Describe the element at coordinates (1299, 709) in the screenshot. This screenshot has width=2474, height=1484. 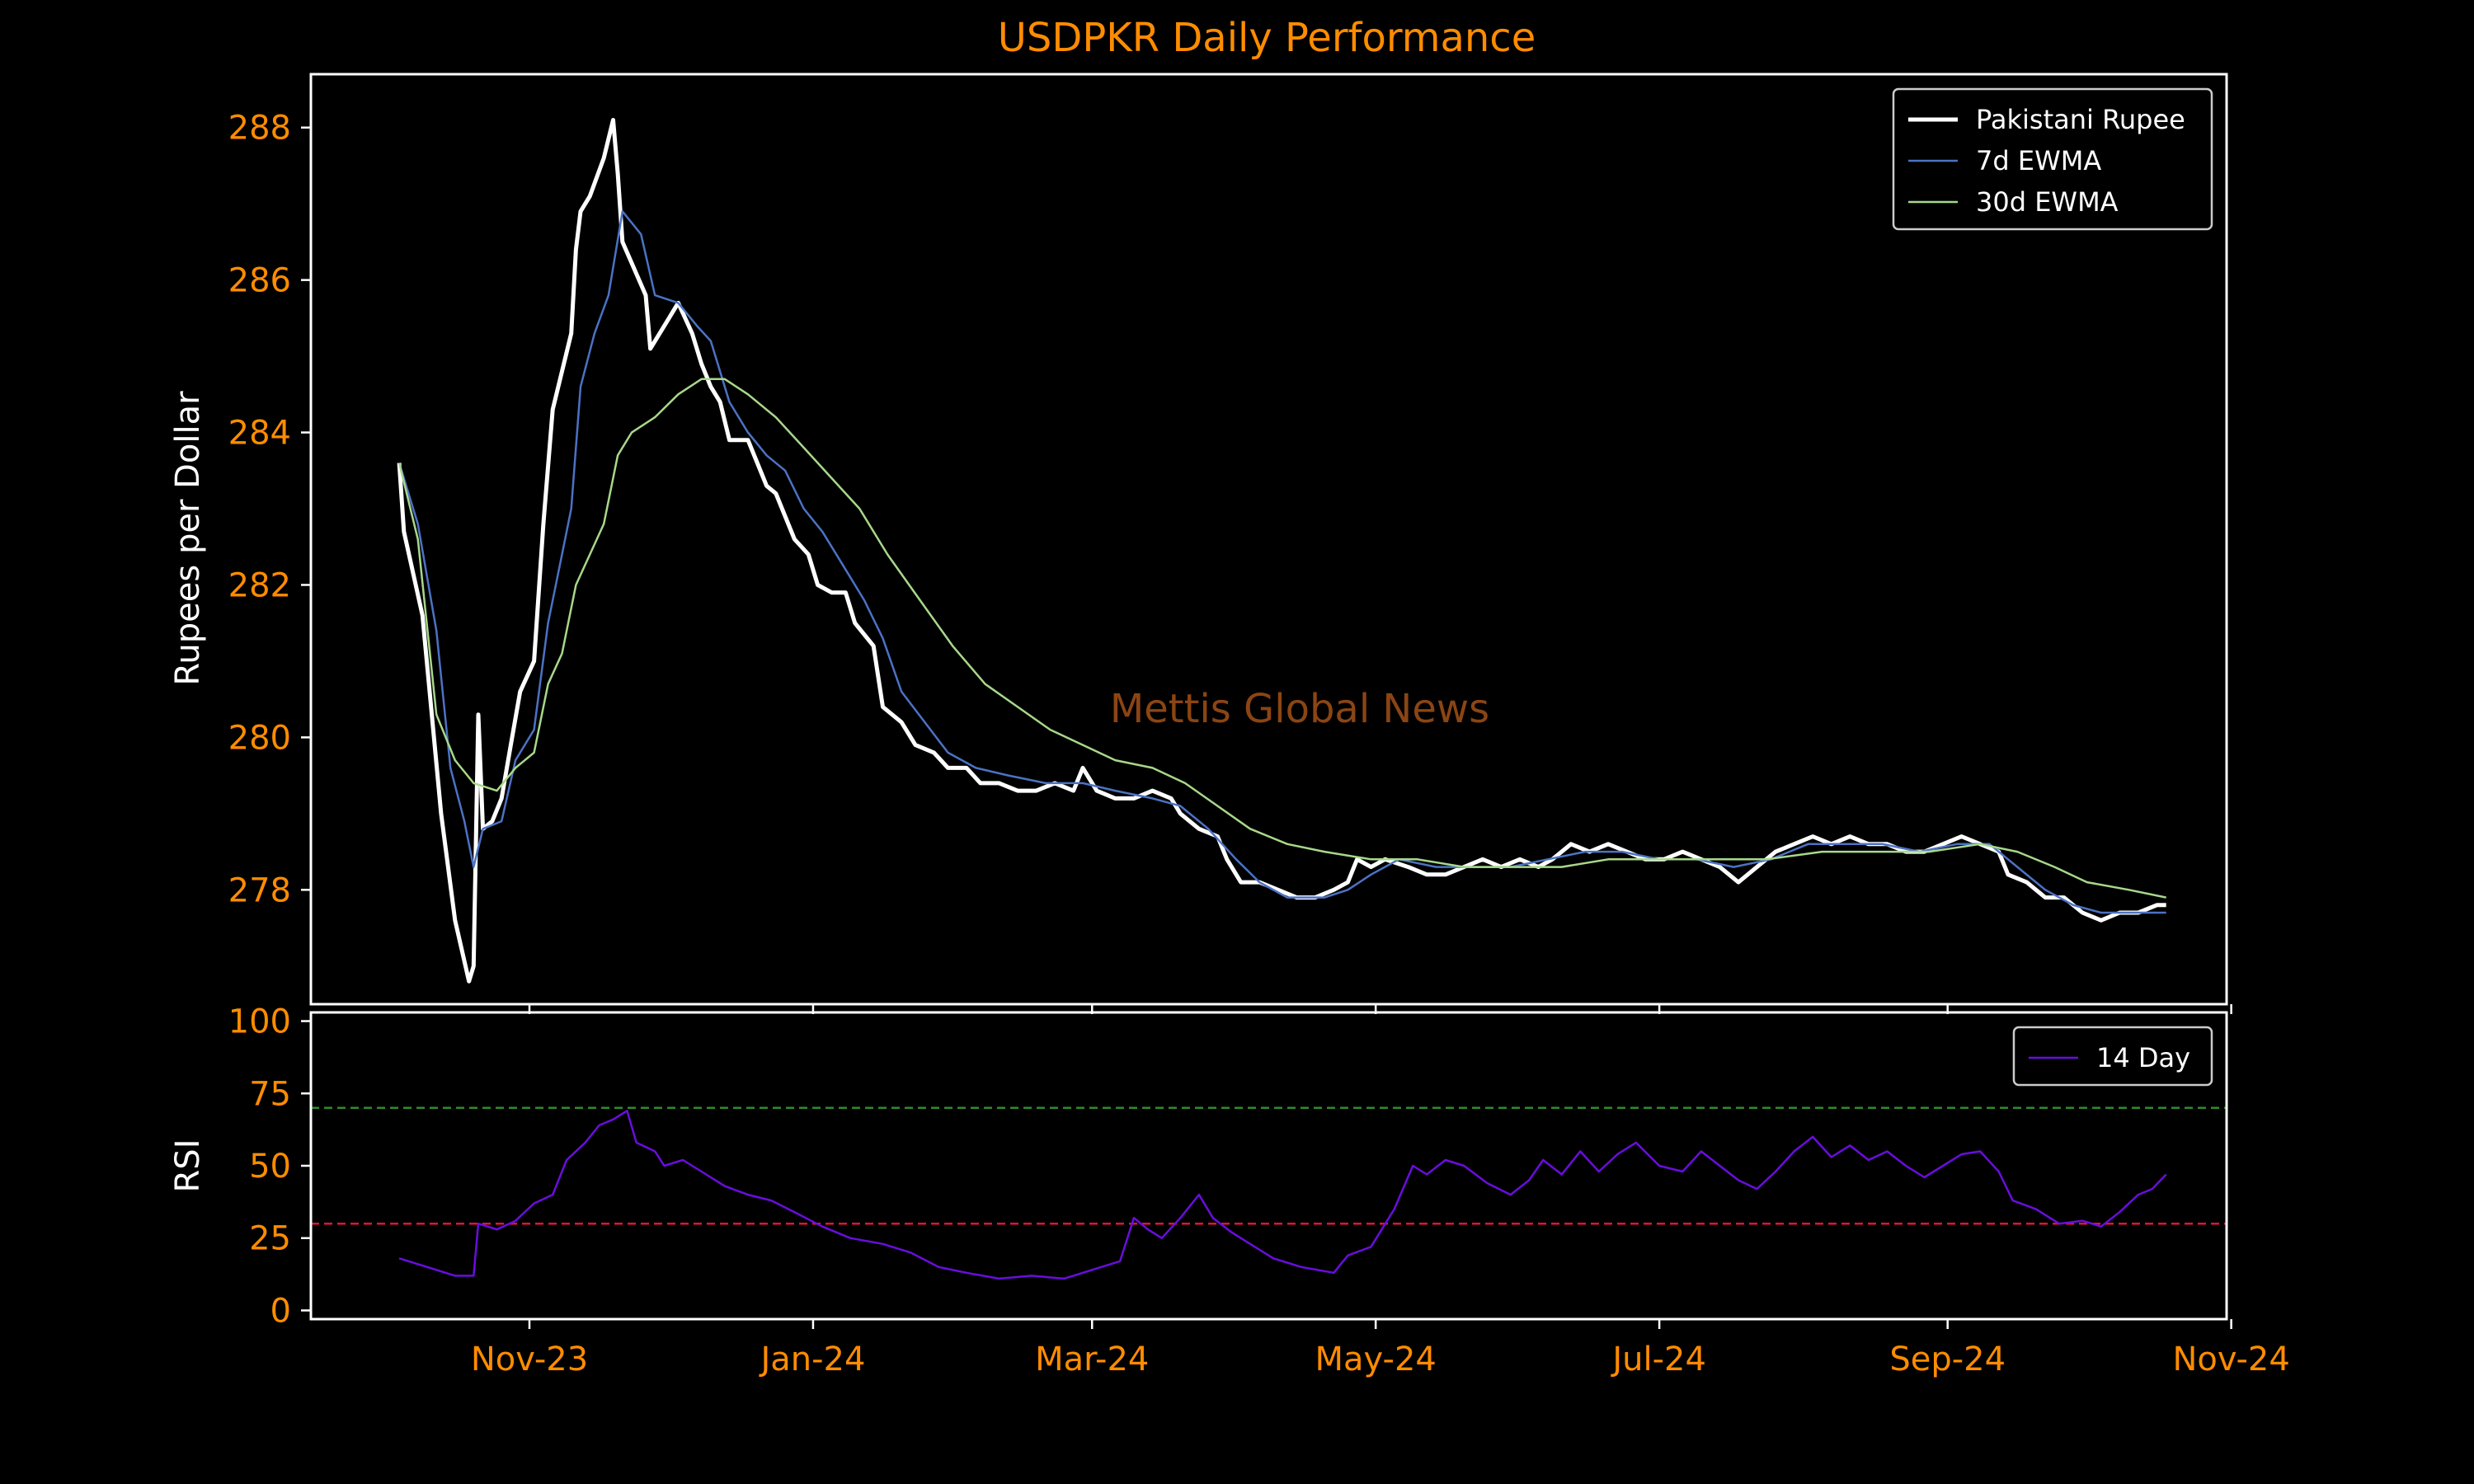
I see `watermark: Mettis Global News` at that location.